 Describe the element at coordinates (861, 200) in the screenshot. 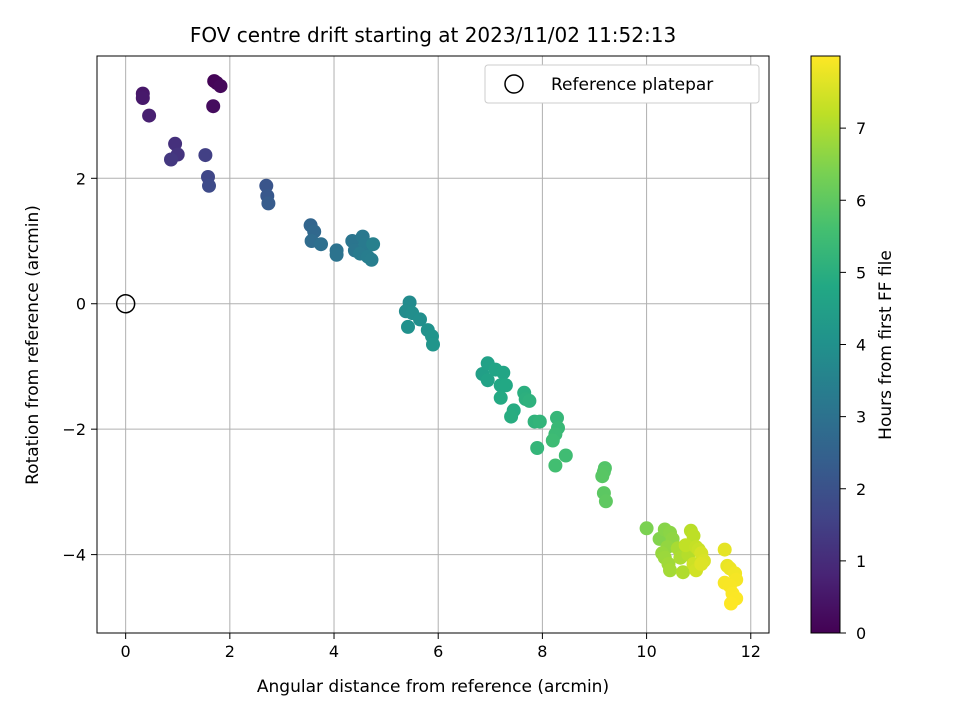

I see `colorbar-tick-label: 6` at that location.